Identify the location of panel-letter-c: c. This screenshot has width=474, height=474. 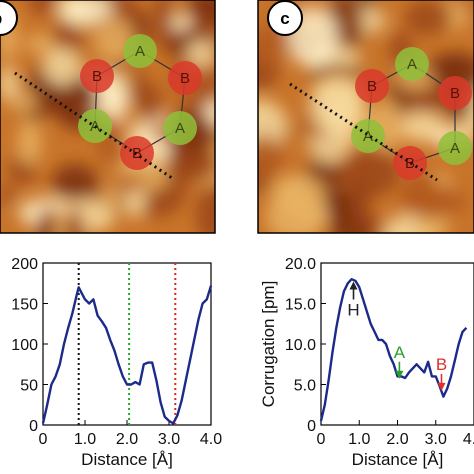
(284, 18).